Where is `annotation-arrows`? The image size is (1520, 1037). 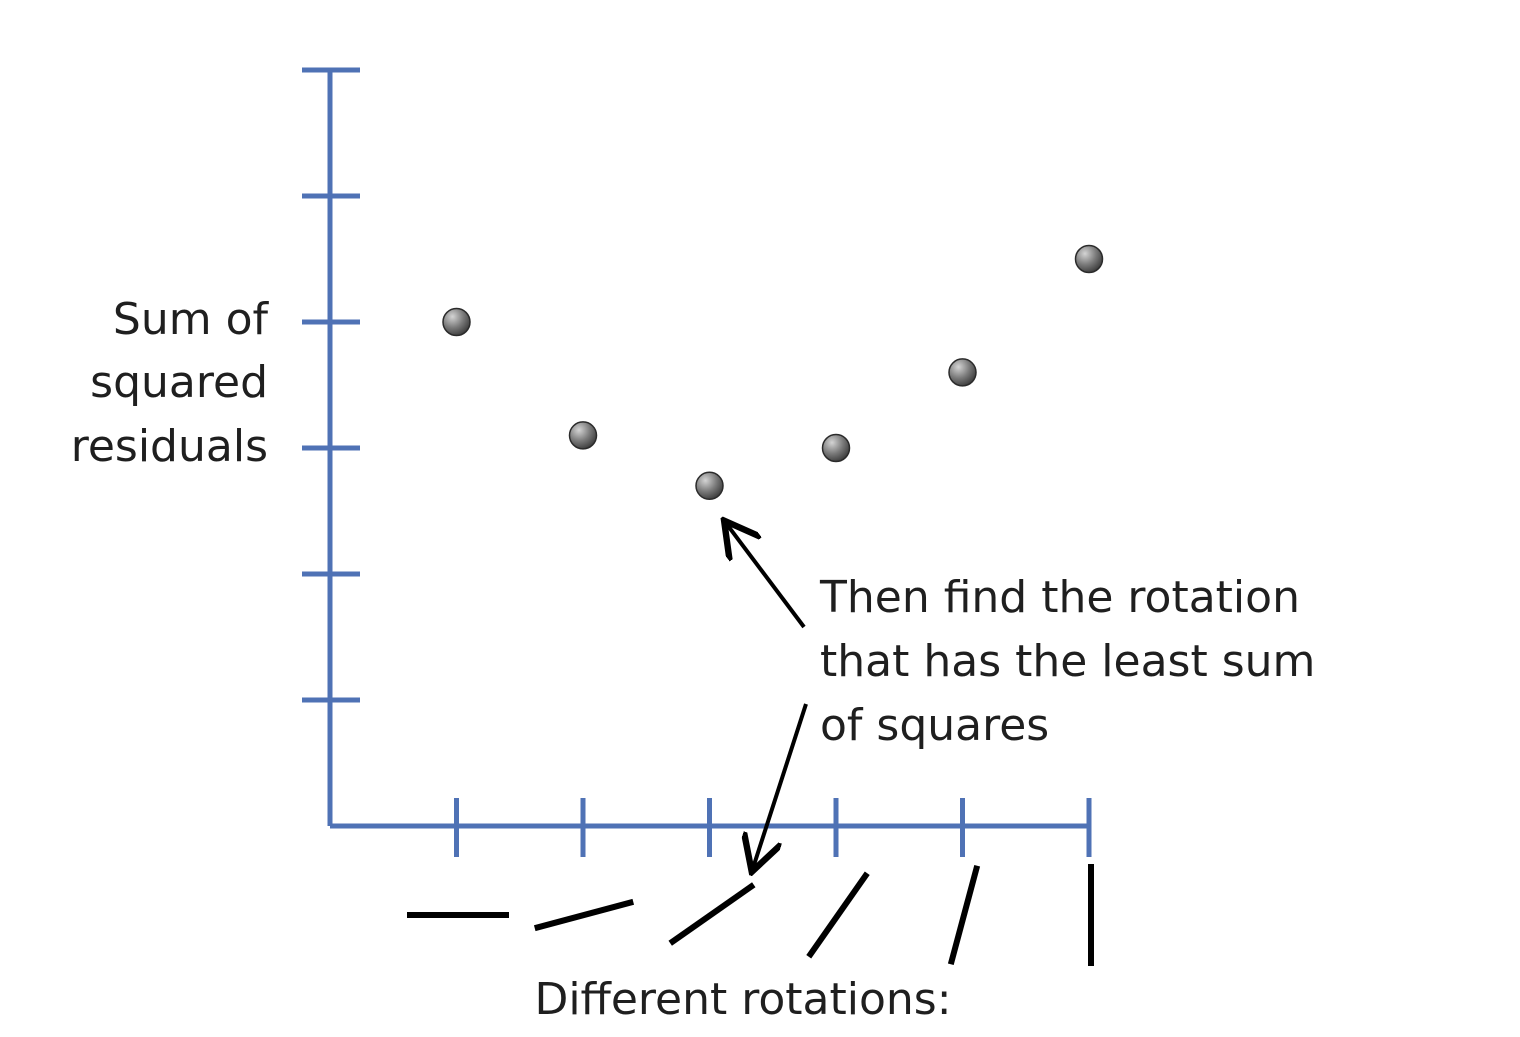 annotation-arrows is located at coordinates (767, 696).